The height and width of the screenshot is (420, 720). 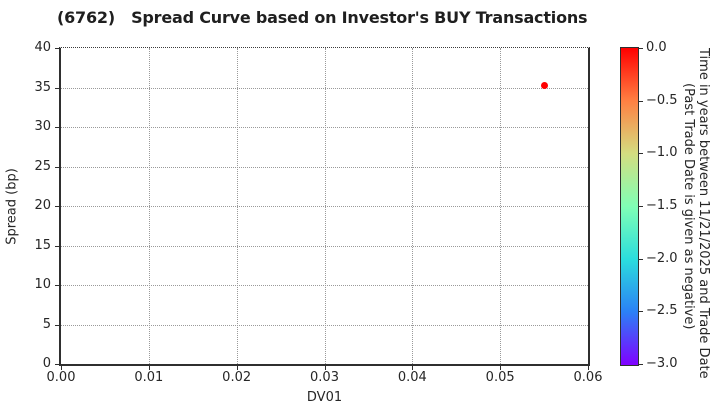 I want to click on colorbar, so click(x=629, y=206).